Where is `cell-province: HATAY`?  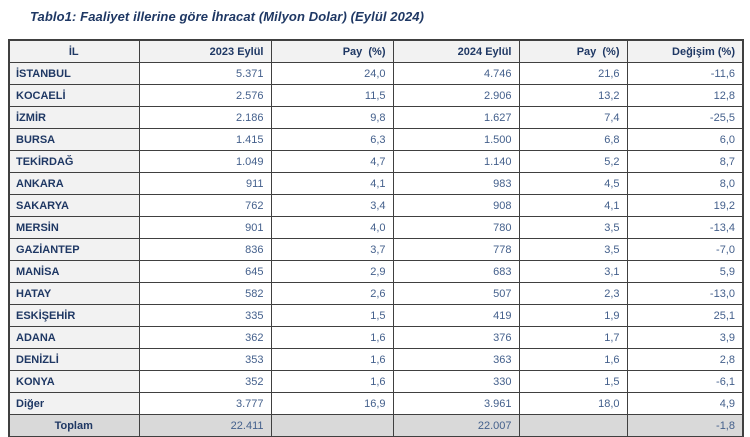
cell-province: HATAY is located at coordinates (74, 293).